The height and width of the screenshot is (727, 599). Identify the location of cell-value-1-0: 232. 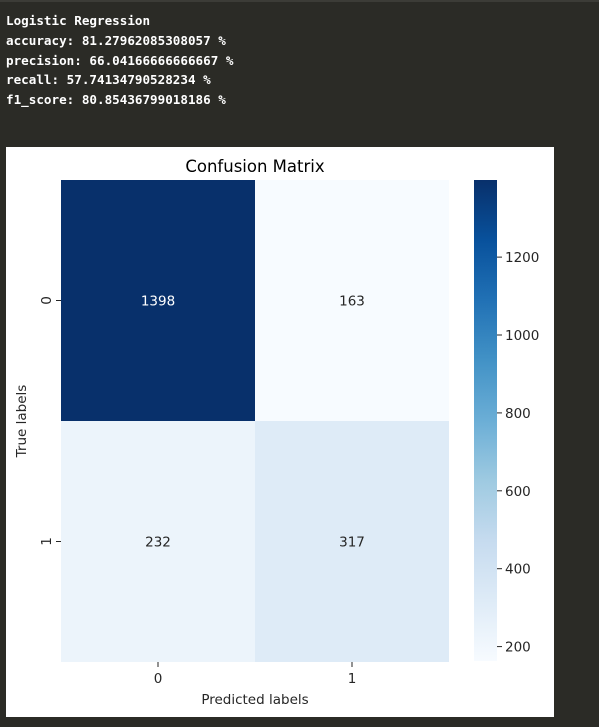
(158, 543).